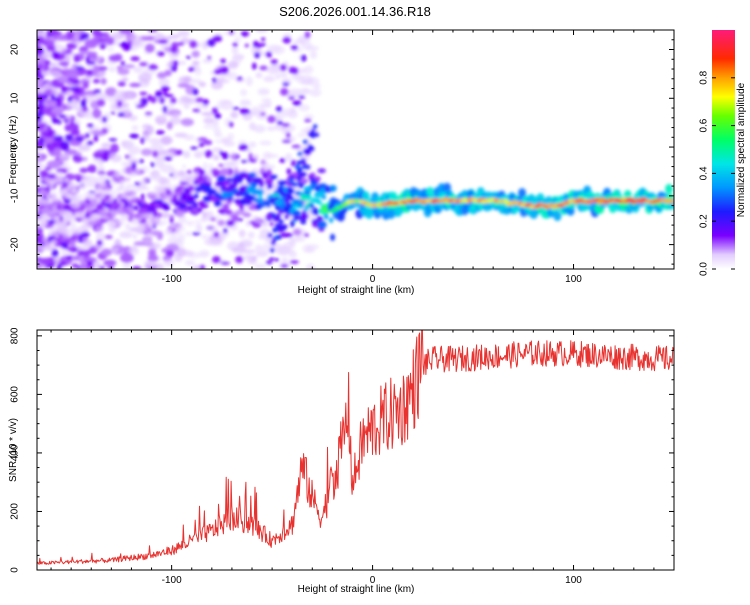 The height and width of the screenshot is (605, 750). I want to click on spectrogram-x-tick-label: 0, so click(373, 279).